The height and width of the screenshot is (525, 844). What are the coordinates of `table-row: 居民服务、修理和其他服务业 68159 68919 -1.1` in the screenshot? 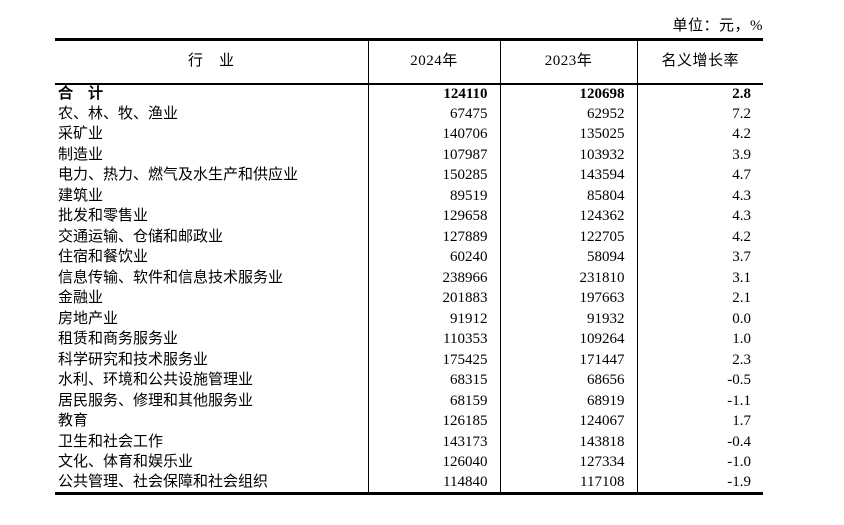 It's located at (409, 401).